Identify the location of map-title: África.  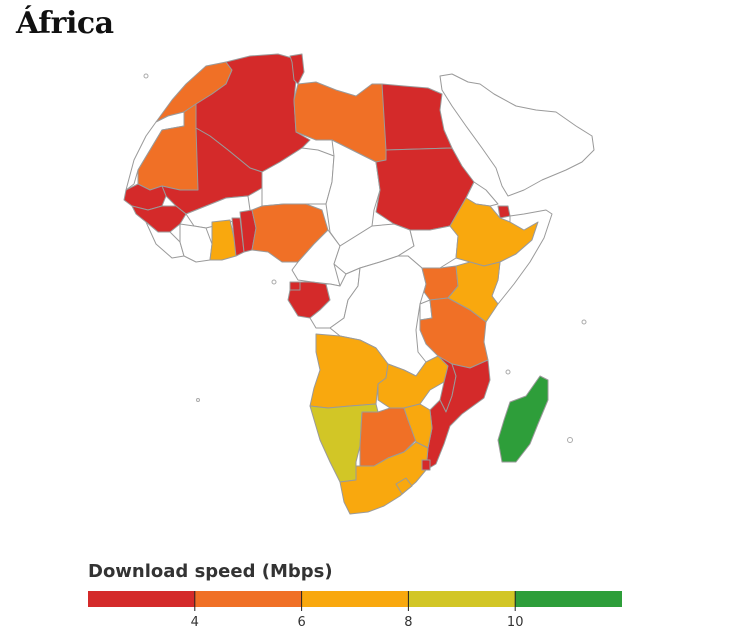
(65, 23).